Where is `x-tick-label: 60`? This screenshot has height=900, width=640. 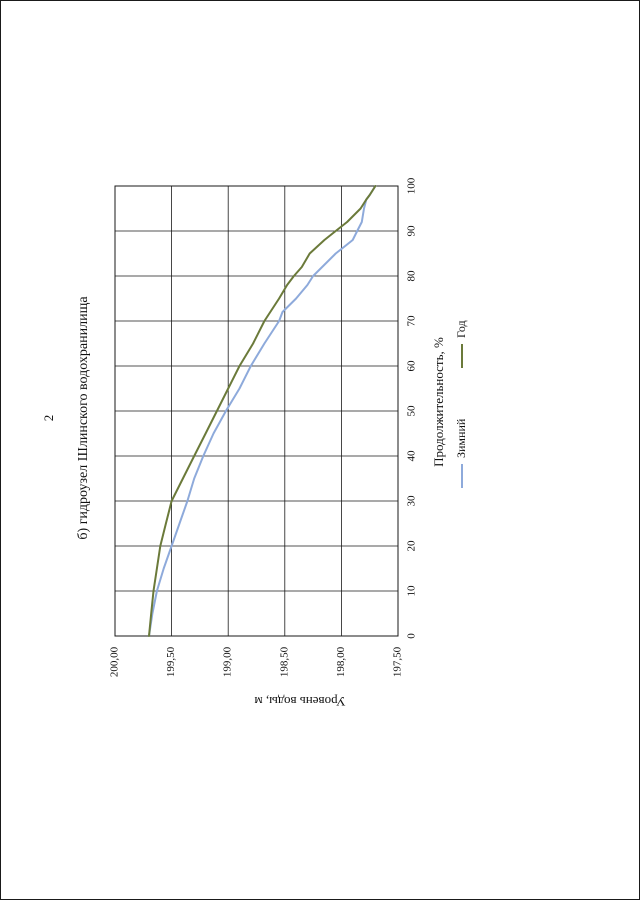
x-tick-label: 60 is located at coordinates (412, 366).